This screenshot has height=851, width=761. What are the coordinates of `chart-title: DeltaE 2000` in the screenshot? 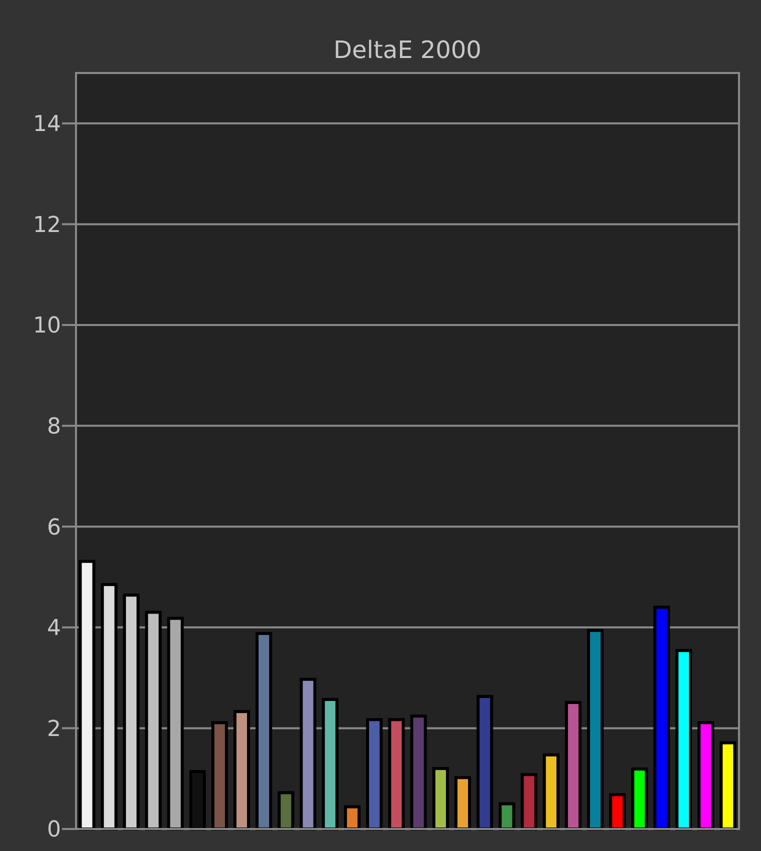 It's located at (408, 50).